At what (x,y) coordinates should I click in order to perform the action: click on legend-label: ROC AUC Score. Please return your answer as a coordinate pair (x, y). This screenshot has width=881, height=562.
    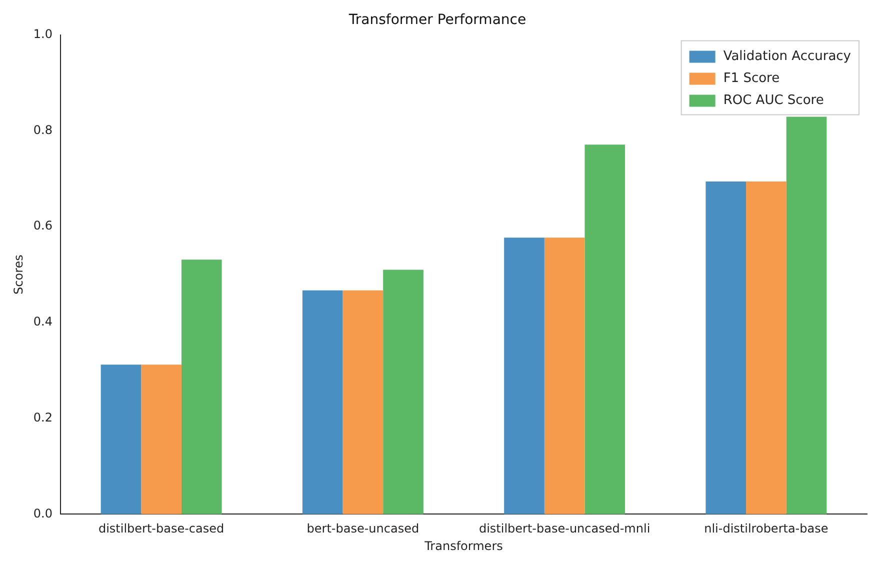
    Looking at the image, I should click on (773, 100).